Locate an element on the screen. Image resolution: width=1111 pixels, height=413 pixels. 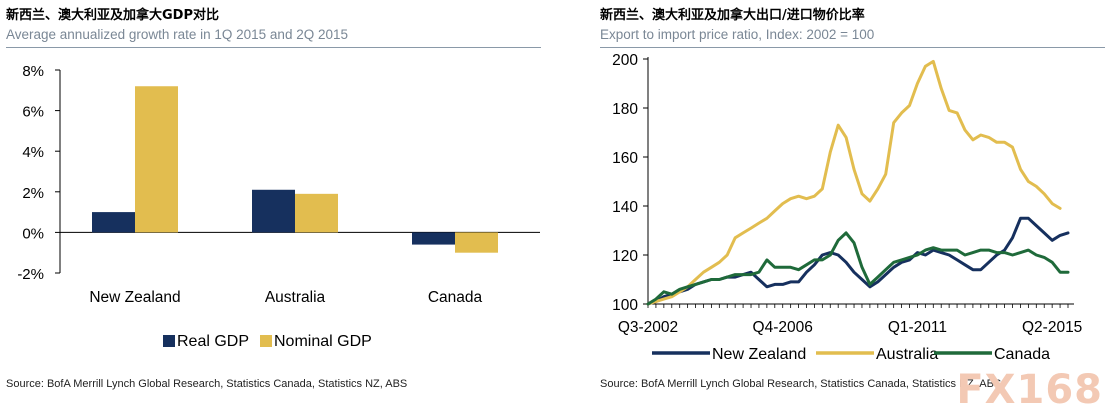
y-tick-label: -2% is located at coordinates (30, 274).